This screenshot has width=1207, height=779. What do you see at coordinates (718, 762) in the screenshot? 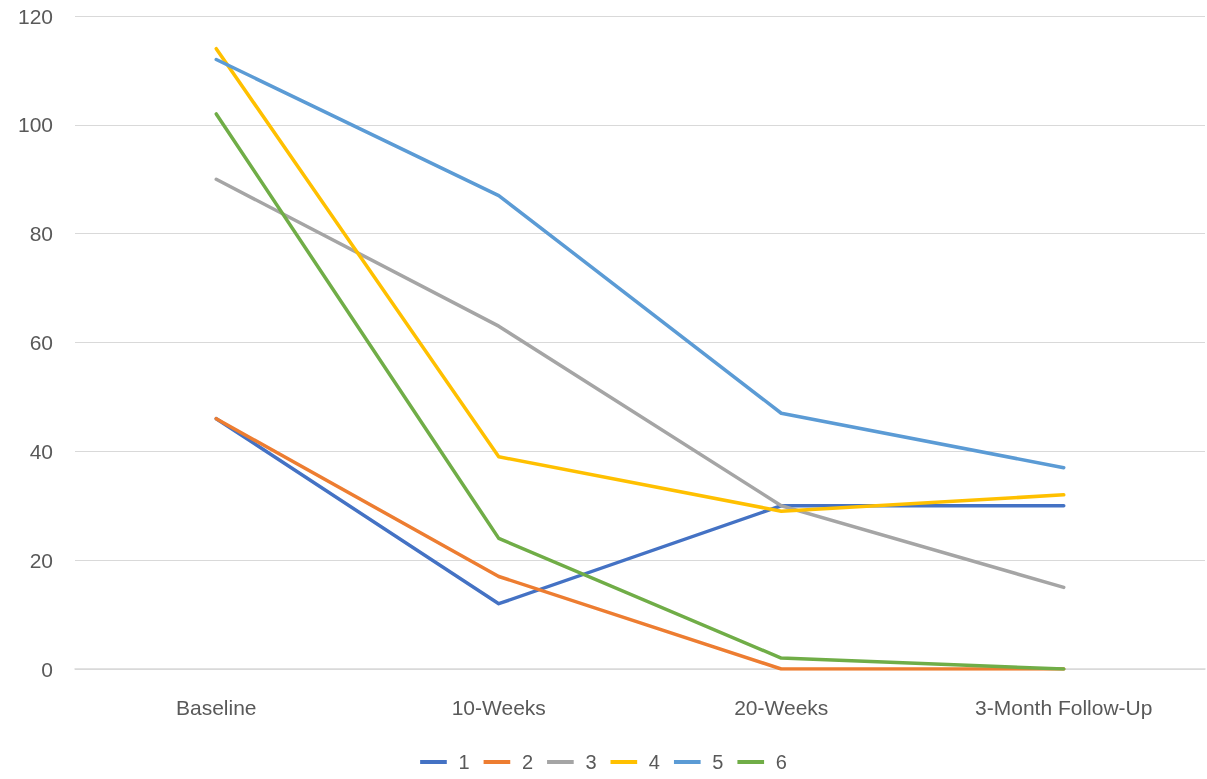
I see `legend-label: 5` at bounding box center [718, 762].